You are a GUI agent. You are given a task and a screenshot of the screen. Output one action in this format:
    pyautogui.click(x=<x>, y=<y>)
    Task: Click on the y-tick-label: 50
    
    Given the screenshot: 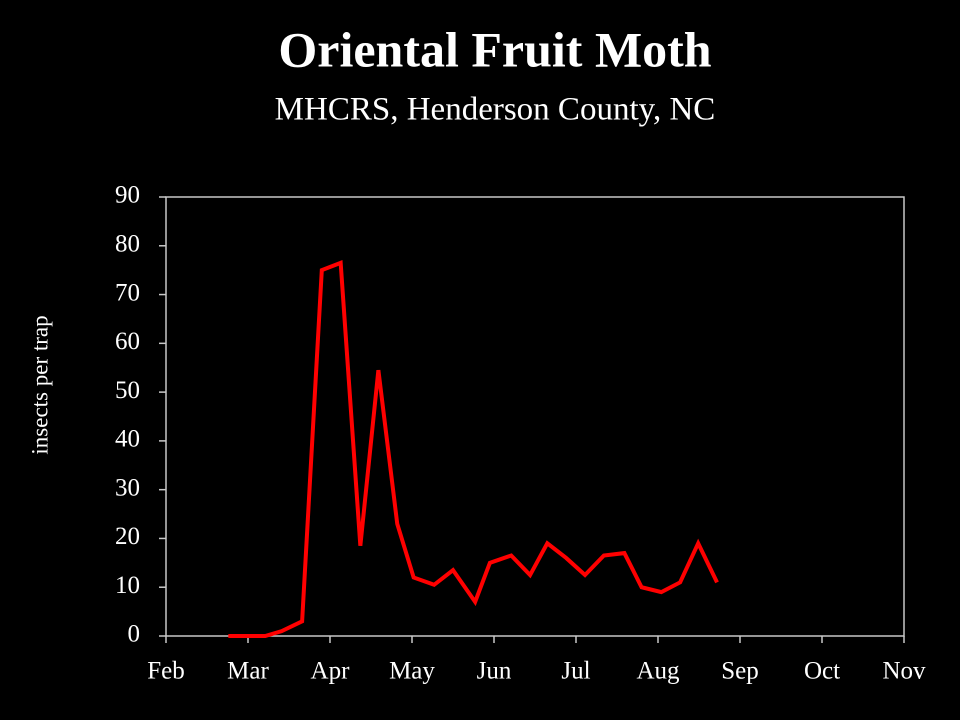 What is the action you would take?
    pyautogui.click(x=127, y=390)
    